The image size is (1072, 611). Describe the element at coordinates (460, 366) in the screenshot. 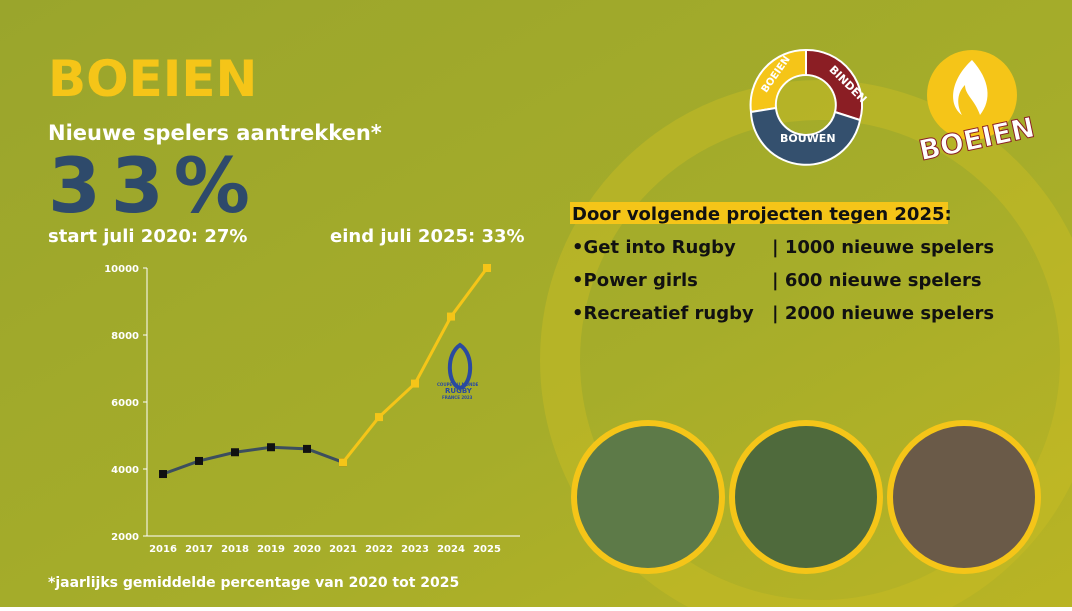

I see `rwc-logo` at that location.